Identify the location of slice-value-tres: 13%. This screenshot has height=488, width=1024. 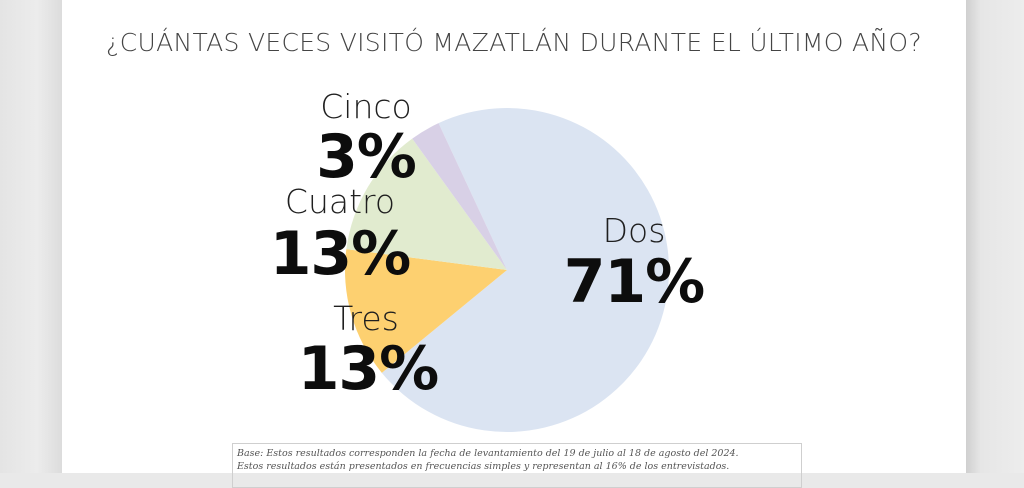
(368, 369).